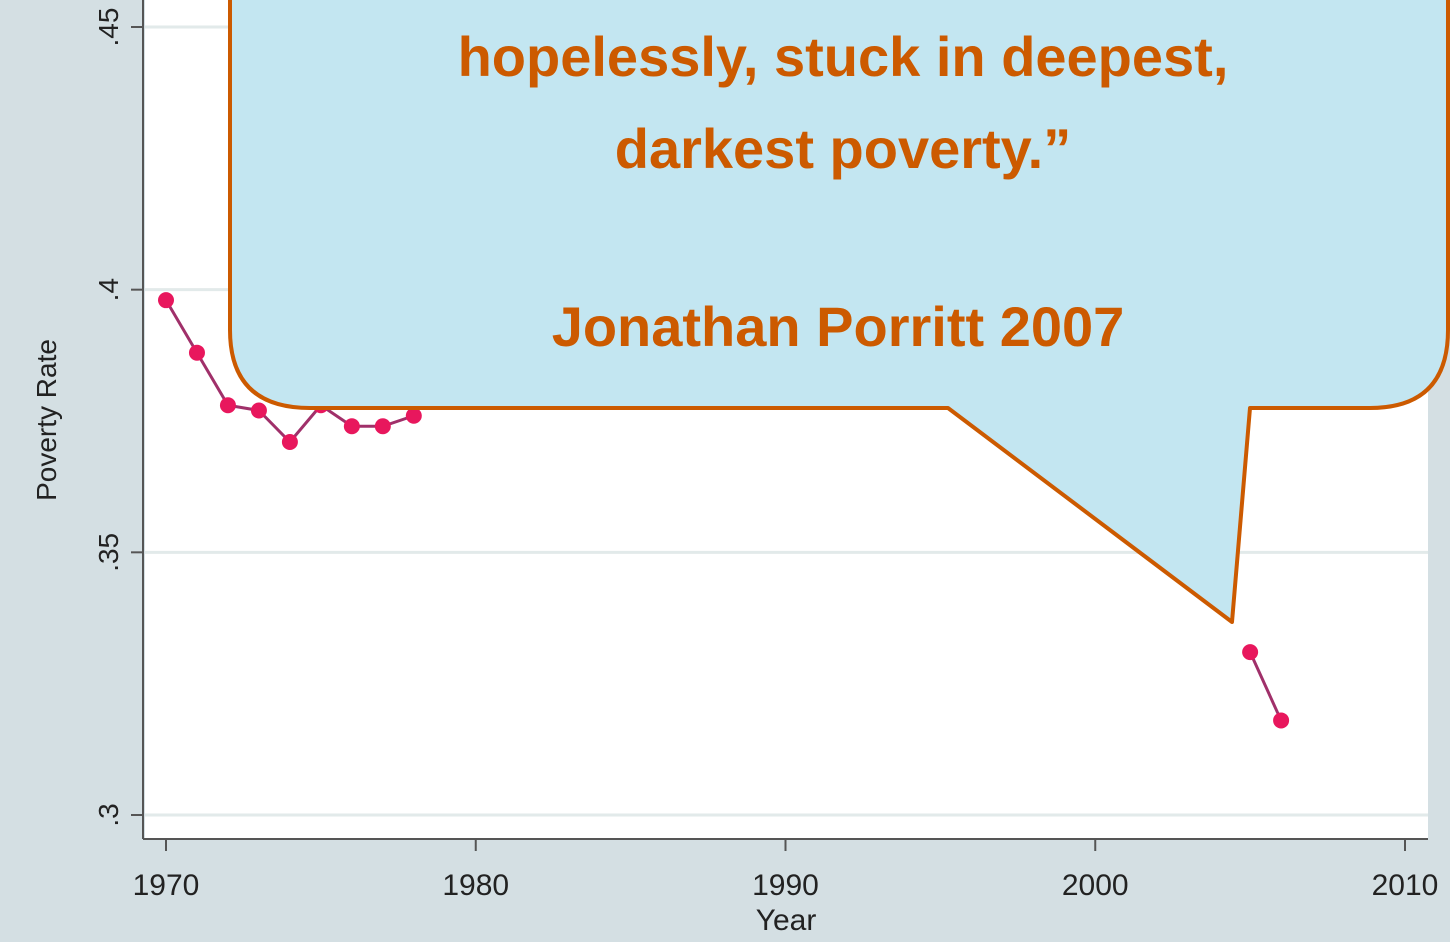  Describe the element at coordinates (843, 148) in the screenshot. I see `callout-quote-line-2: darkest poverty.”` at that location.